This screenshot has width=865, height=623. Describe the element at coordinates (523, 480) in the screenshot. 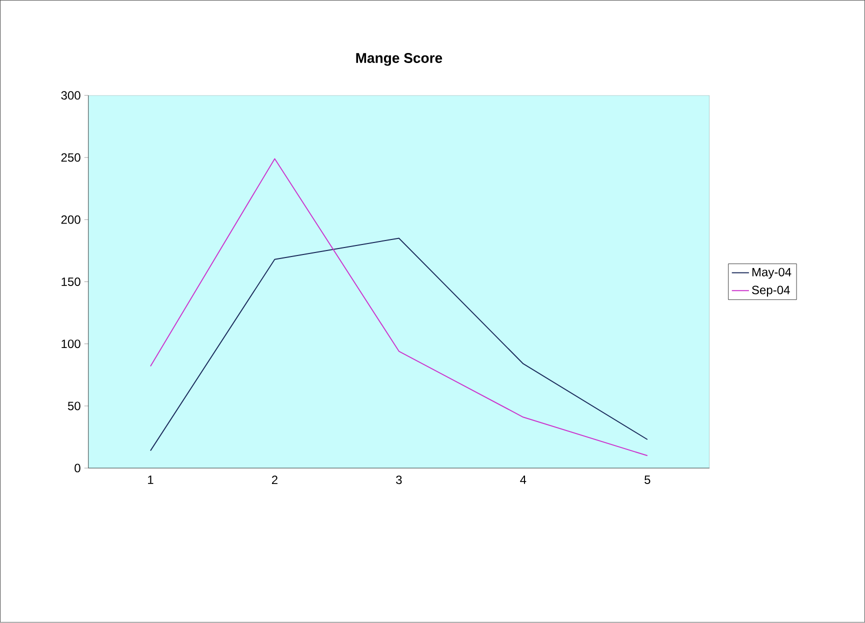

I see `x-tick-label: 4` at that location.